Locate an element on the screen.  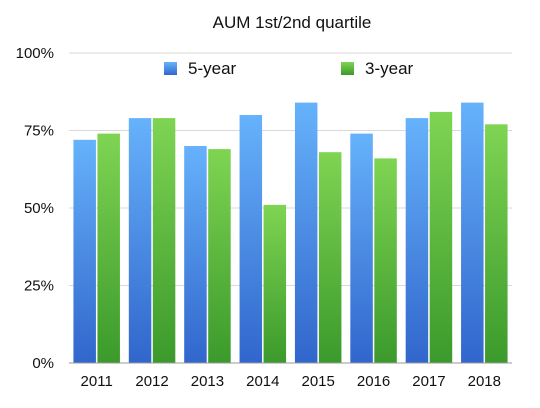
bar-3-year-2015 is located at coordinates (330, 257).